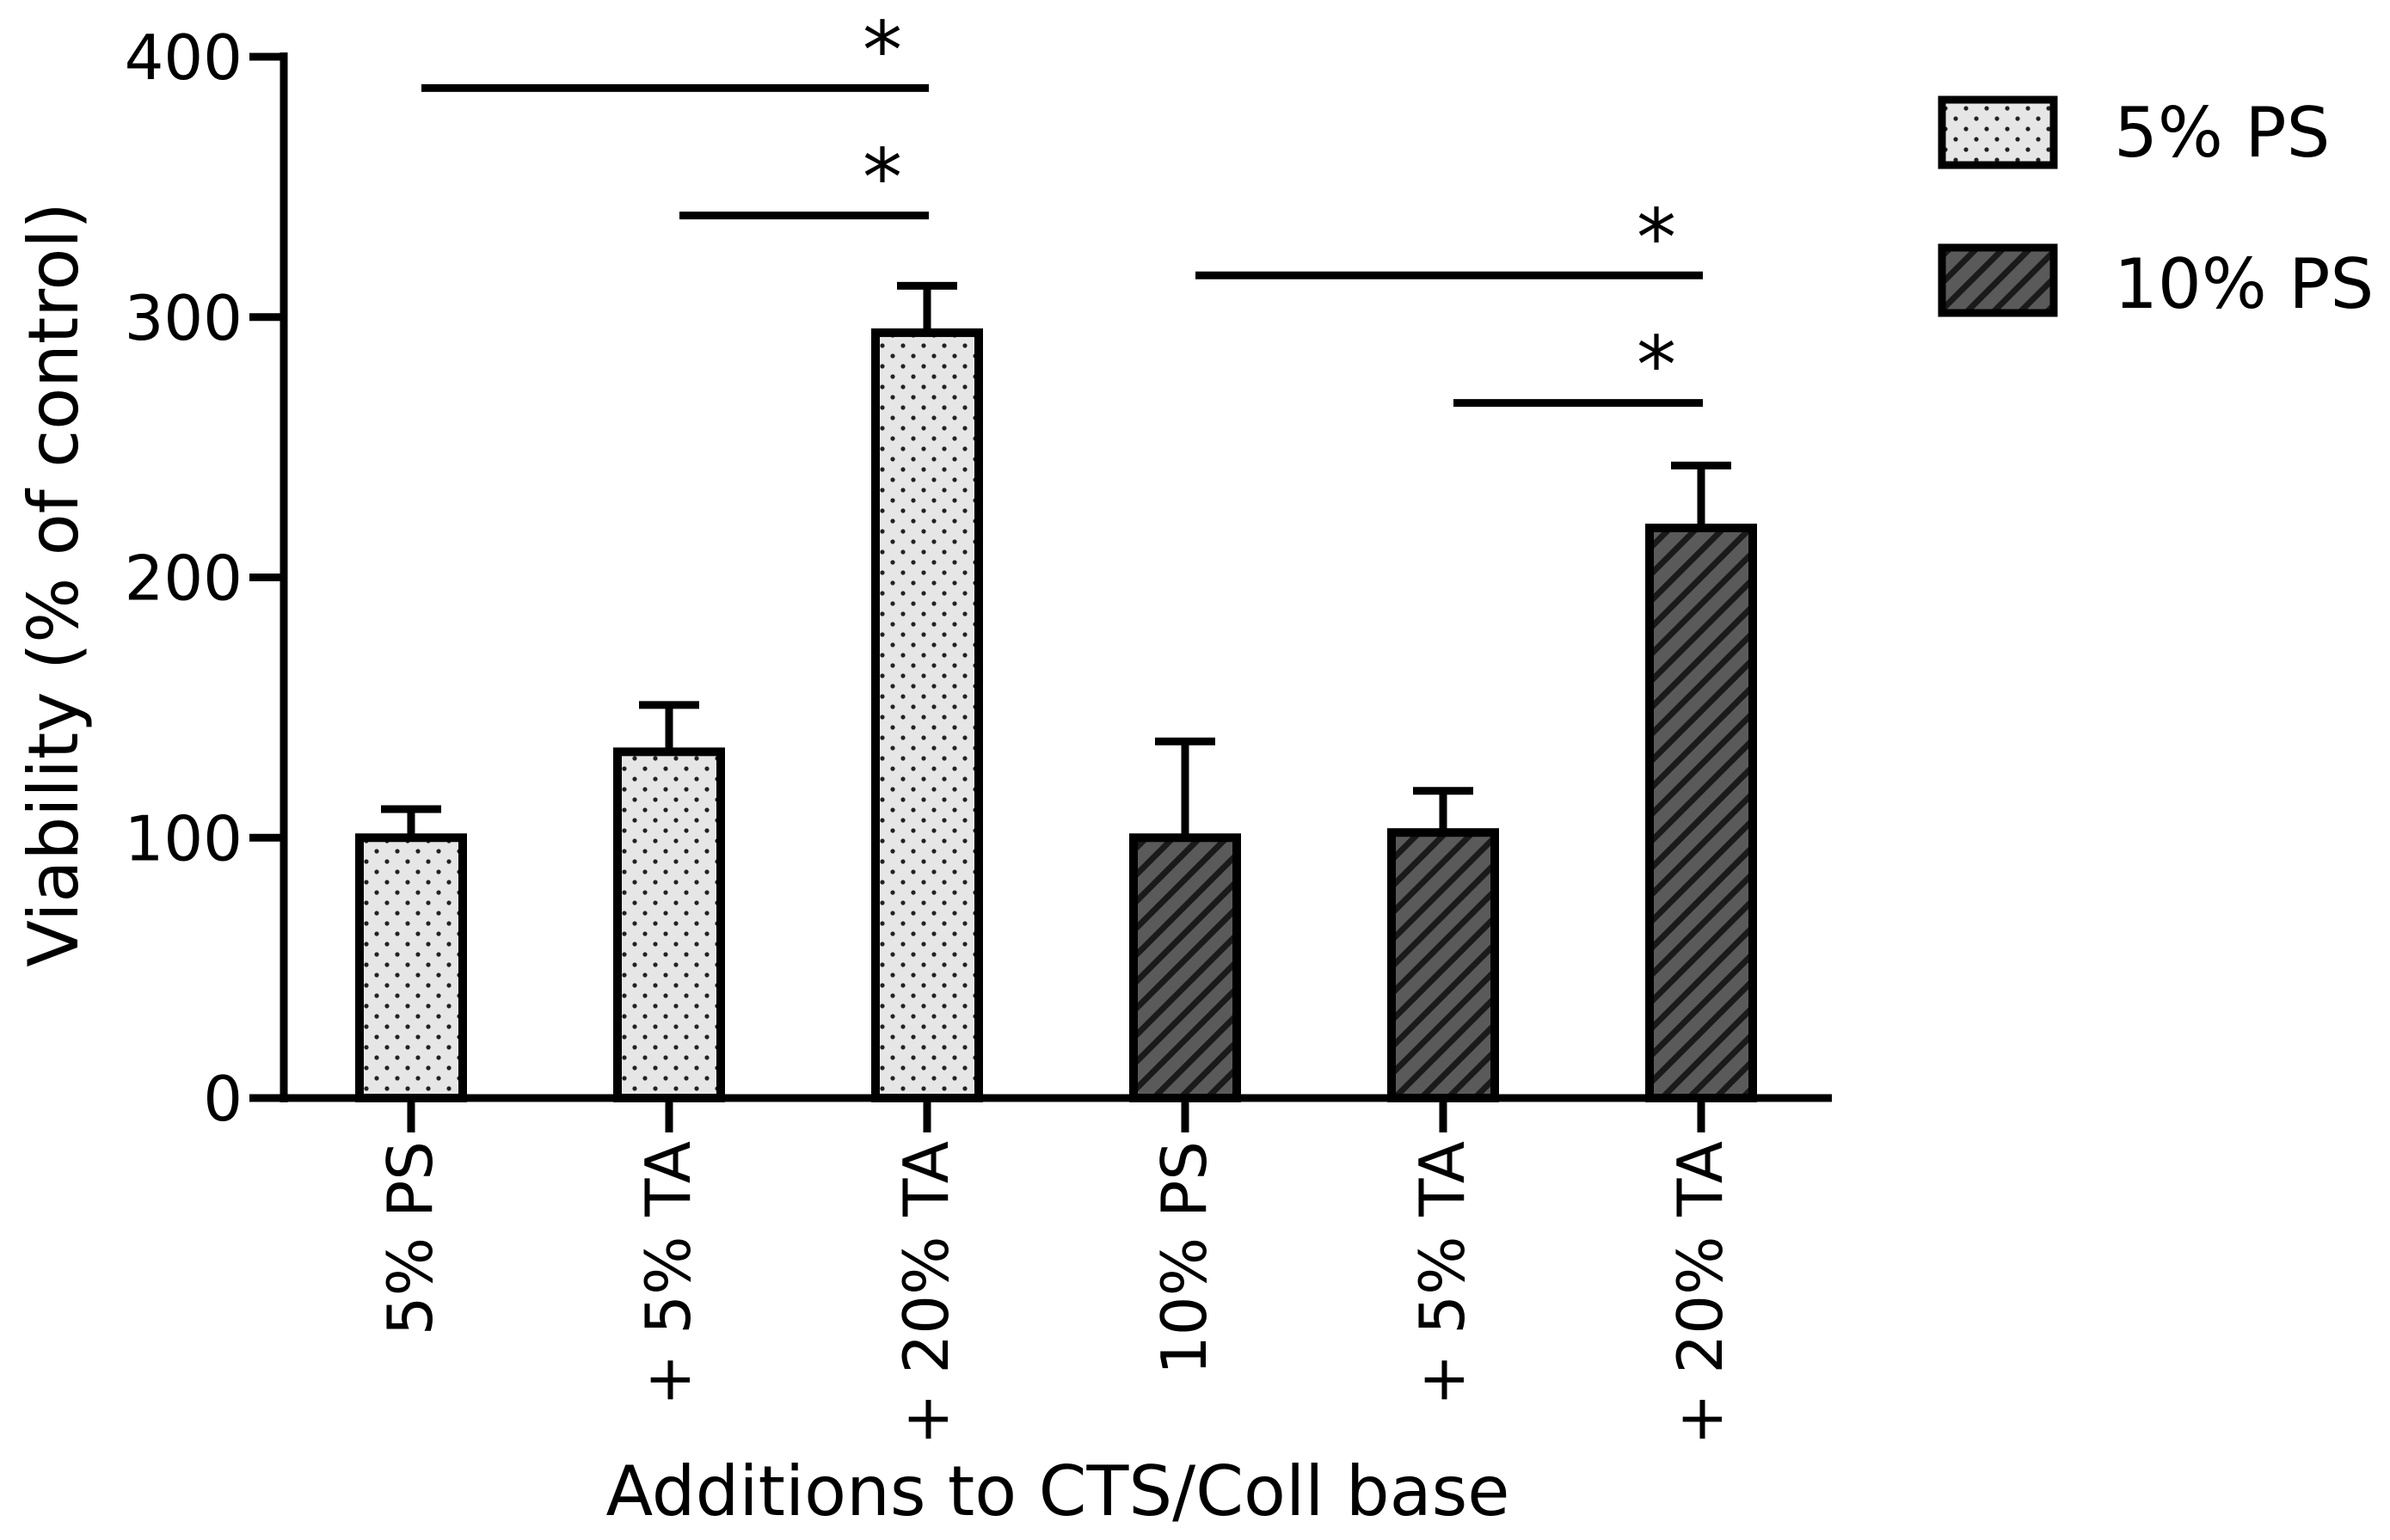  Describe the element at coordinates (1442, 1273) in the screenshot. I see `x-tick-label-4: + 5% TA` at that location.